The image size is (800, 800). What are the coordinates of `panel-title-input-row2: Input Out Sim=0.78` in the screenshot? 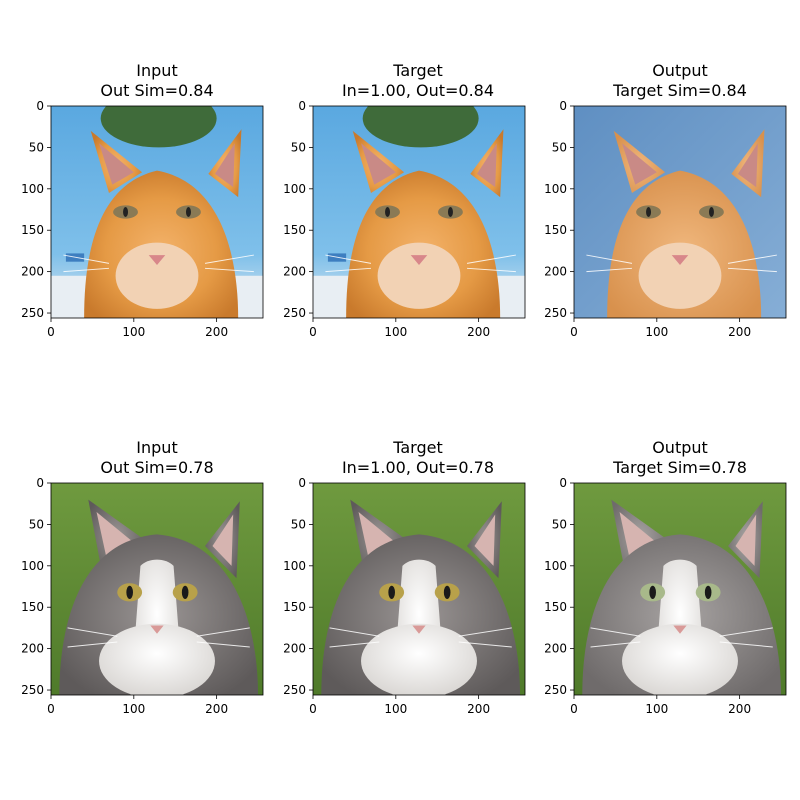 It's located at (157, 457).